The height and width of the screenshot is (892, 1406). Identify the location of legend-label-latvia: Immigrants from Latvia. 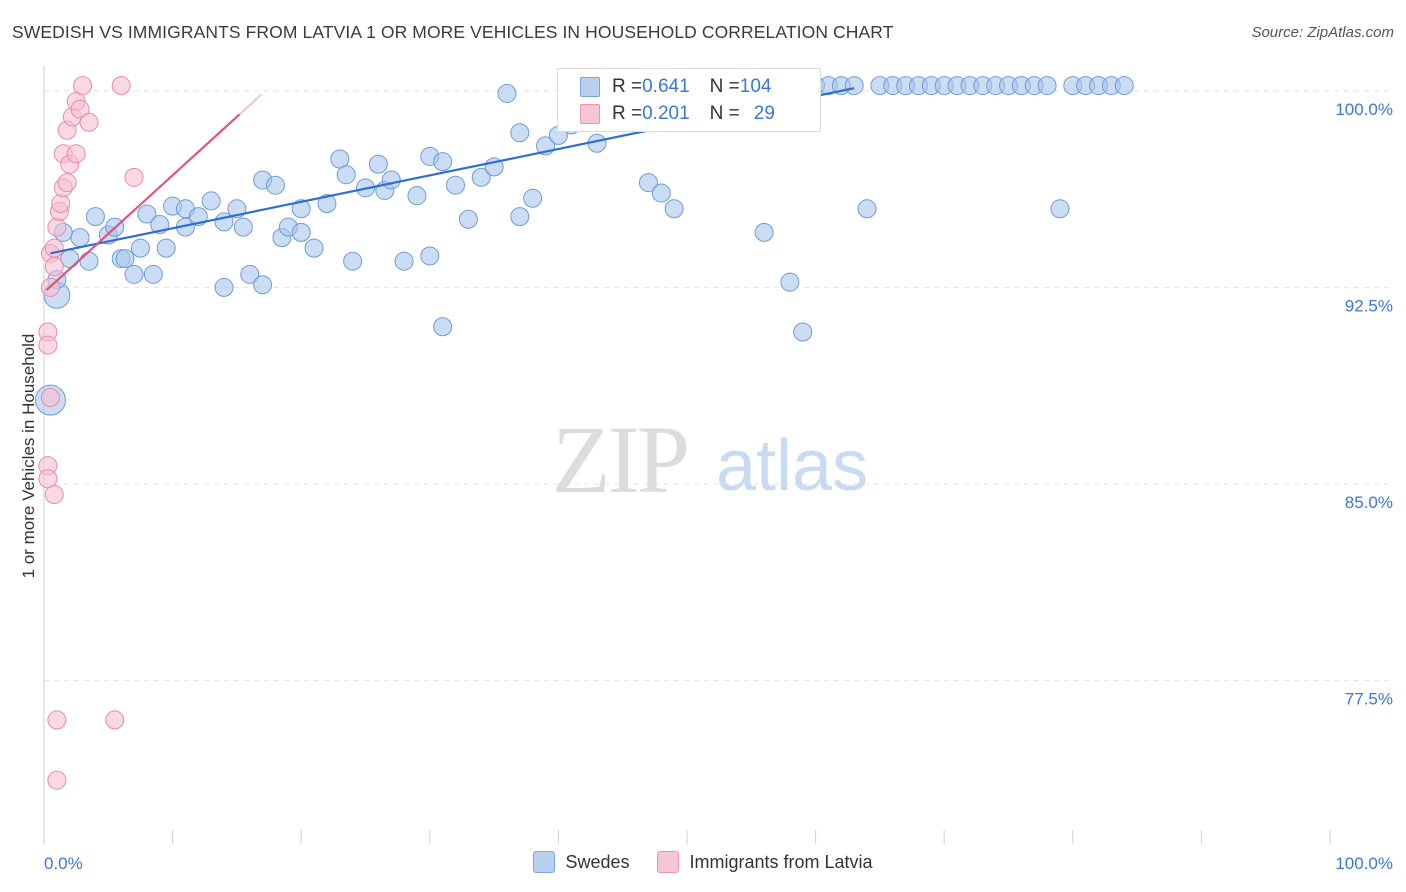
(781, 861).